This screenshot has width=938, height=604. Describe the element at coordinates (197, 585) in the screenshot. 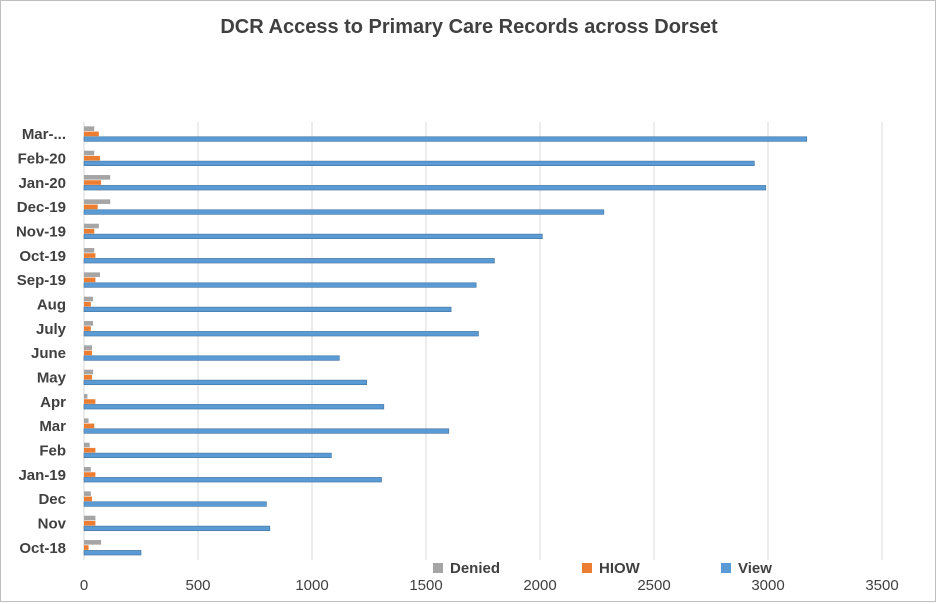

I see `x-tick-label: 500` at that location.